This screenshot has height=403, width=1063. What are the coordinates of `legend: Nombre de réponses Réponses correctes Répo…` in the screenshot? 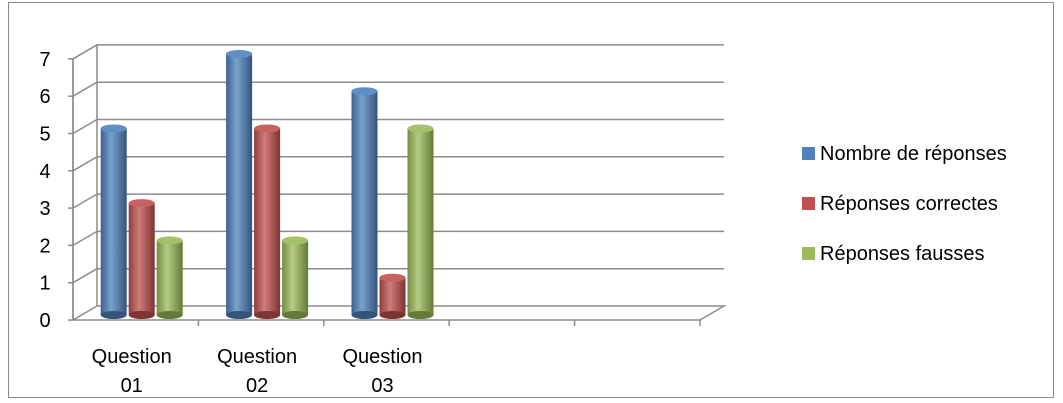 It's located at (904, 204).